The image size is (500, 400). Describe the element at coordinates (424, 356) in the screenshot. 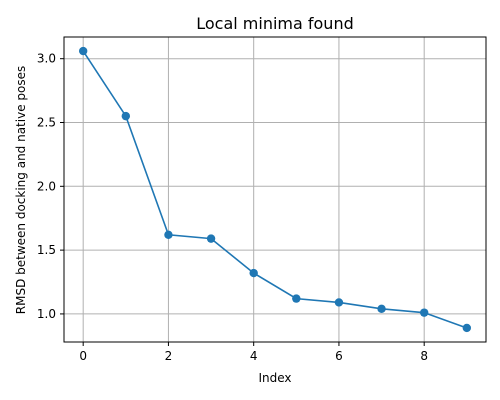

I see `x-tick-label: 8` at that location.